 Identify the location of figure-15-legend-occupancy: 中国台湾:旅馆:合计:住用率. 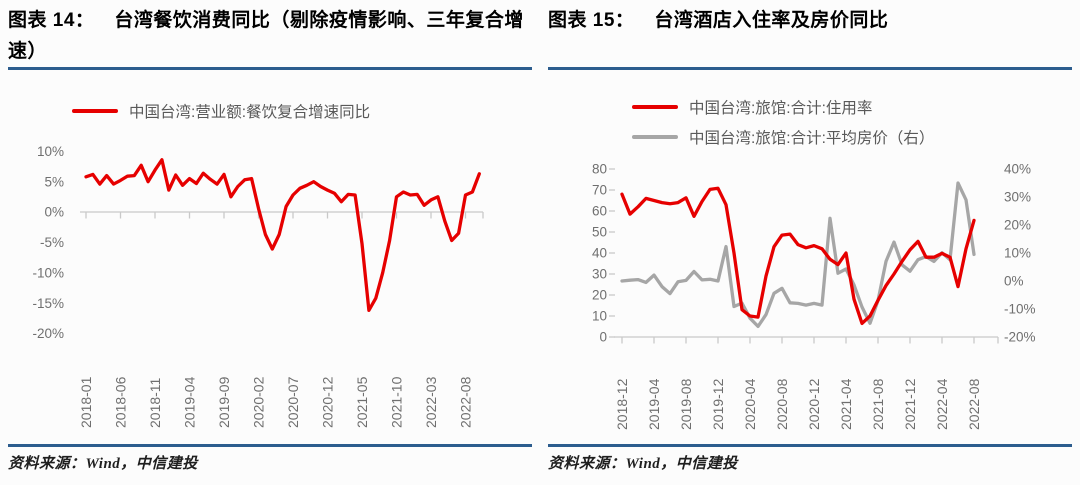
(752, 107).